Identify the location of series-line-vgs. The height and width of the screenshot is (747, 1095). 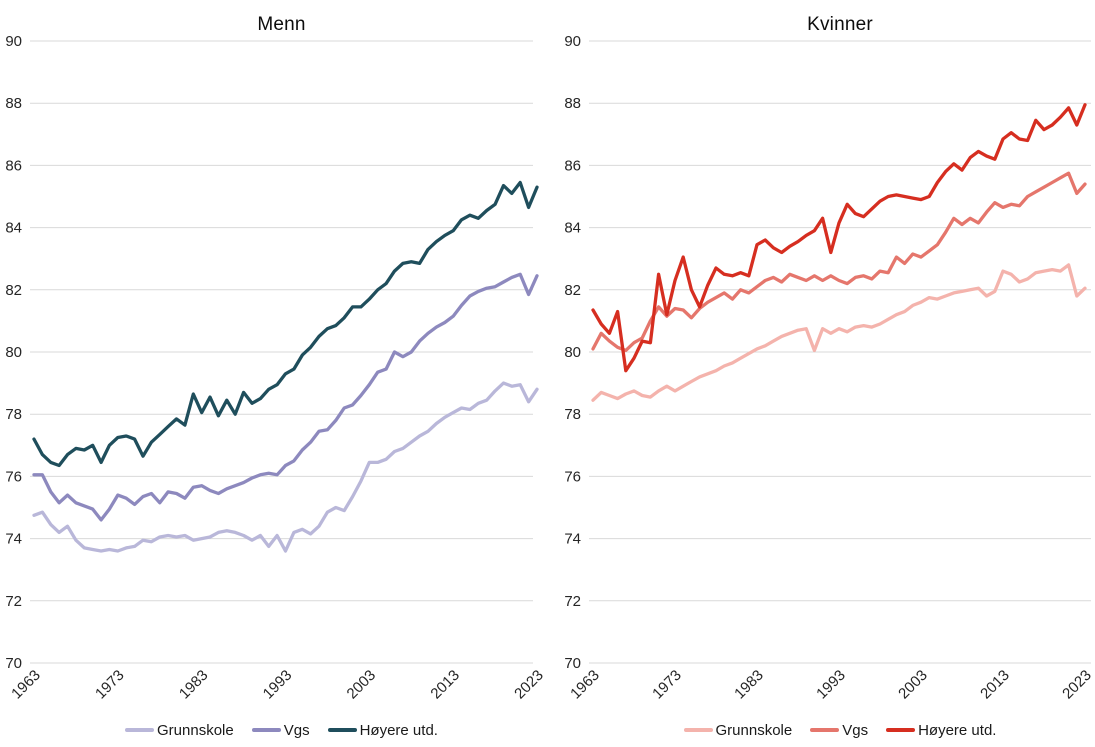
(839, 262).